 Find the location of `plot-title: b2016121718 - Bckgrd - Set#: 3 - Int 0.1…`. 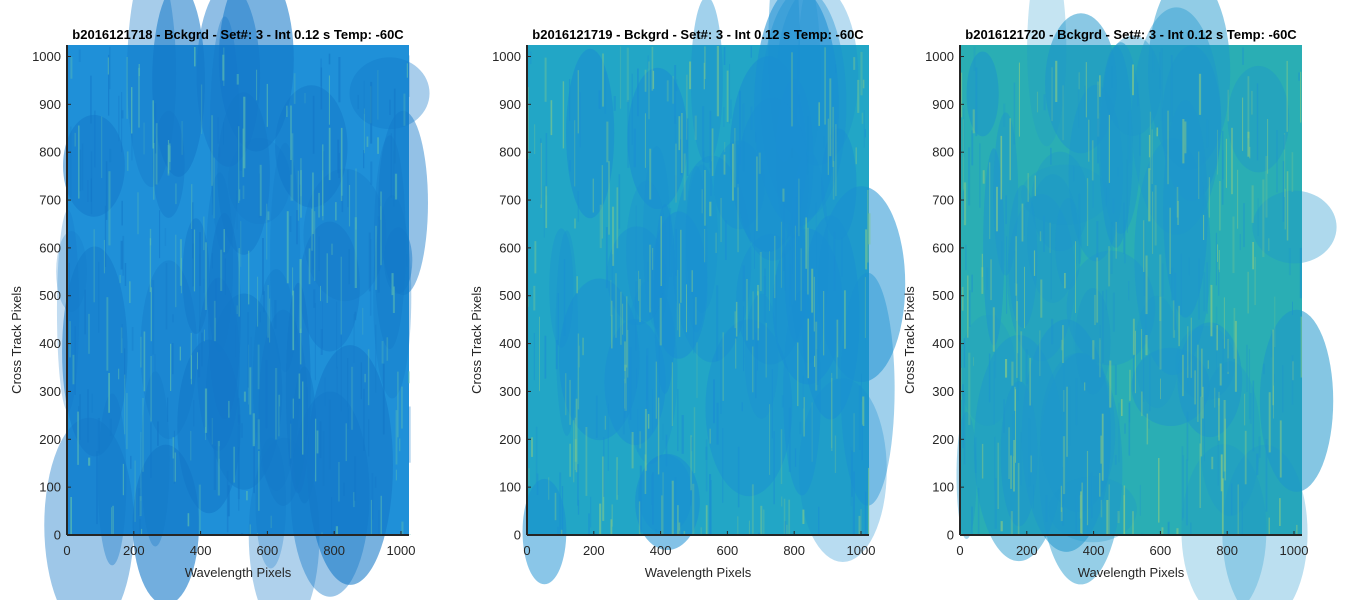

plot-title: b2016121718 - Bckgrd - Set#: 3 - Int 0.1… is located at coordinates (238, 34).